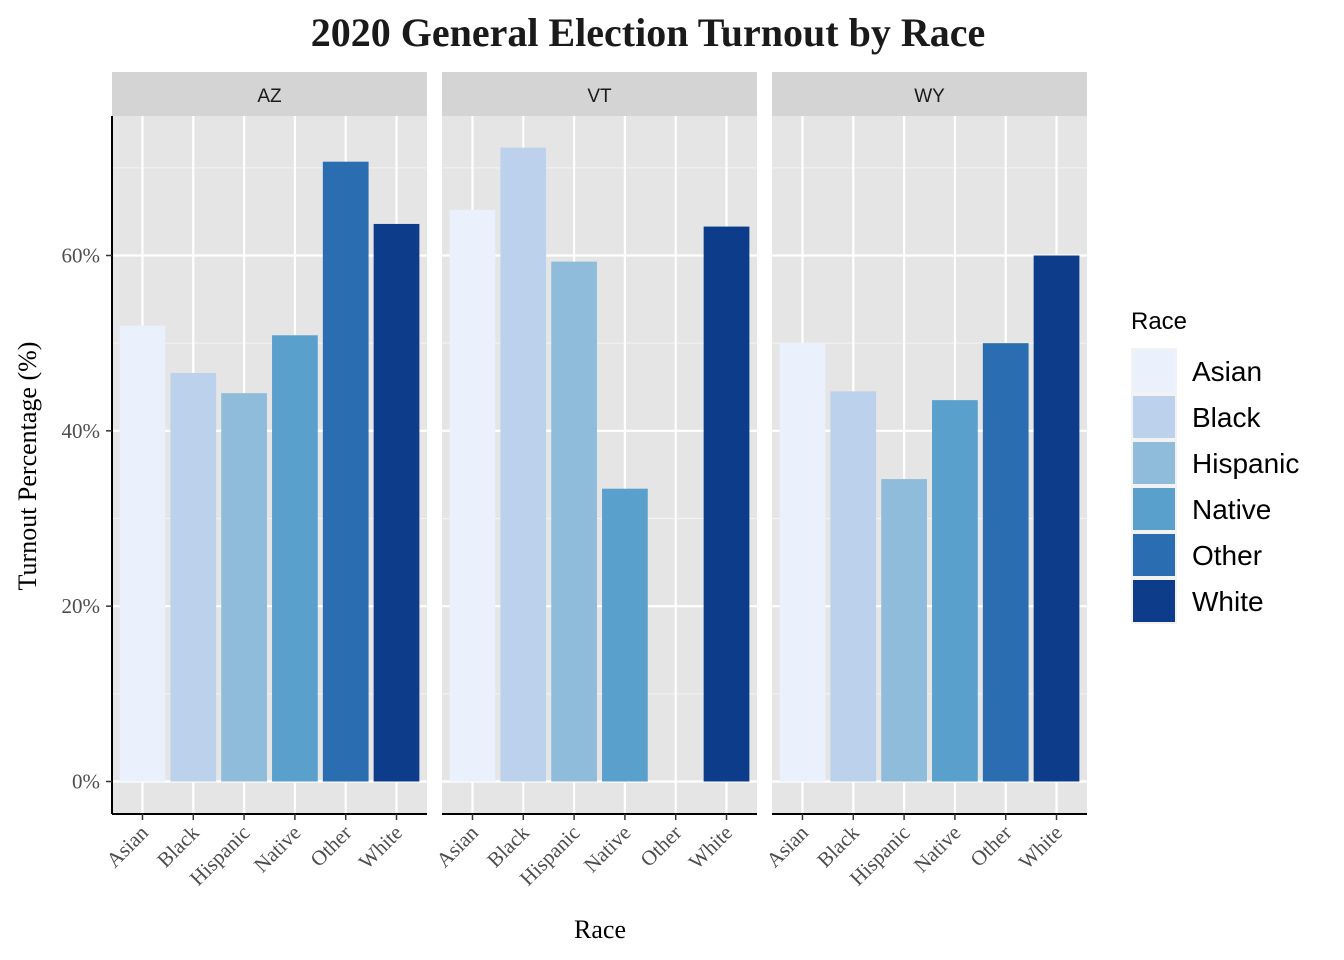  Describe the element at coordinates (81, 256) in the screenshot. I see `y-tick-label: 60%` at that location.